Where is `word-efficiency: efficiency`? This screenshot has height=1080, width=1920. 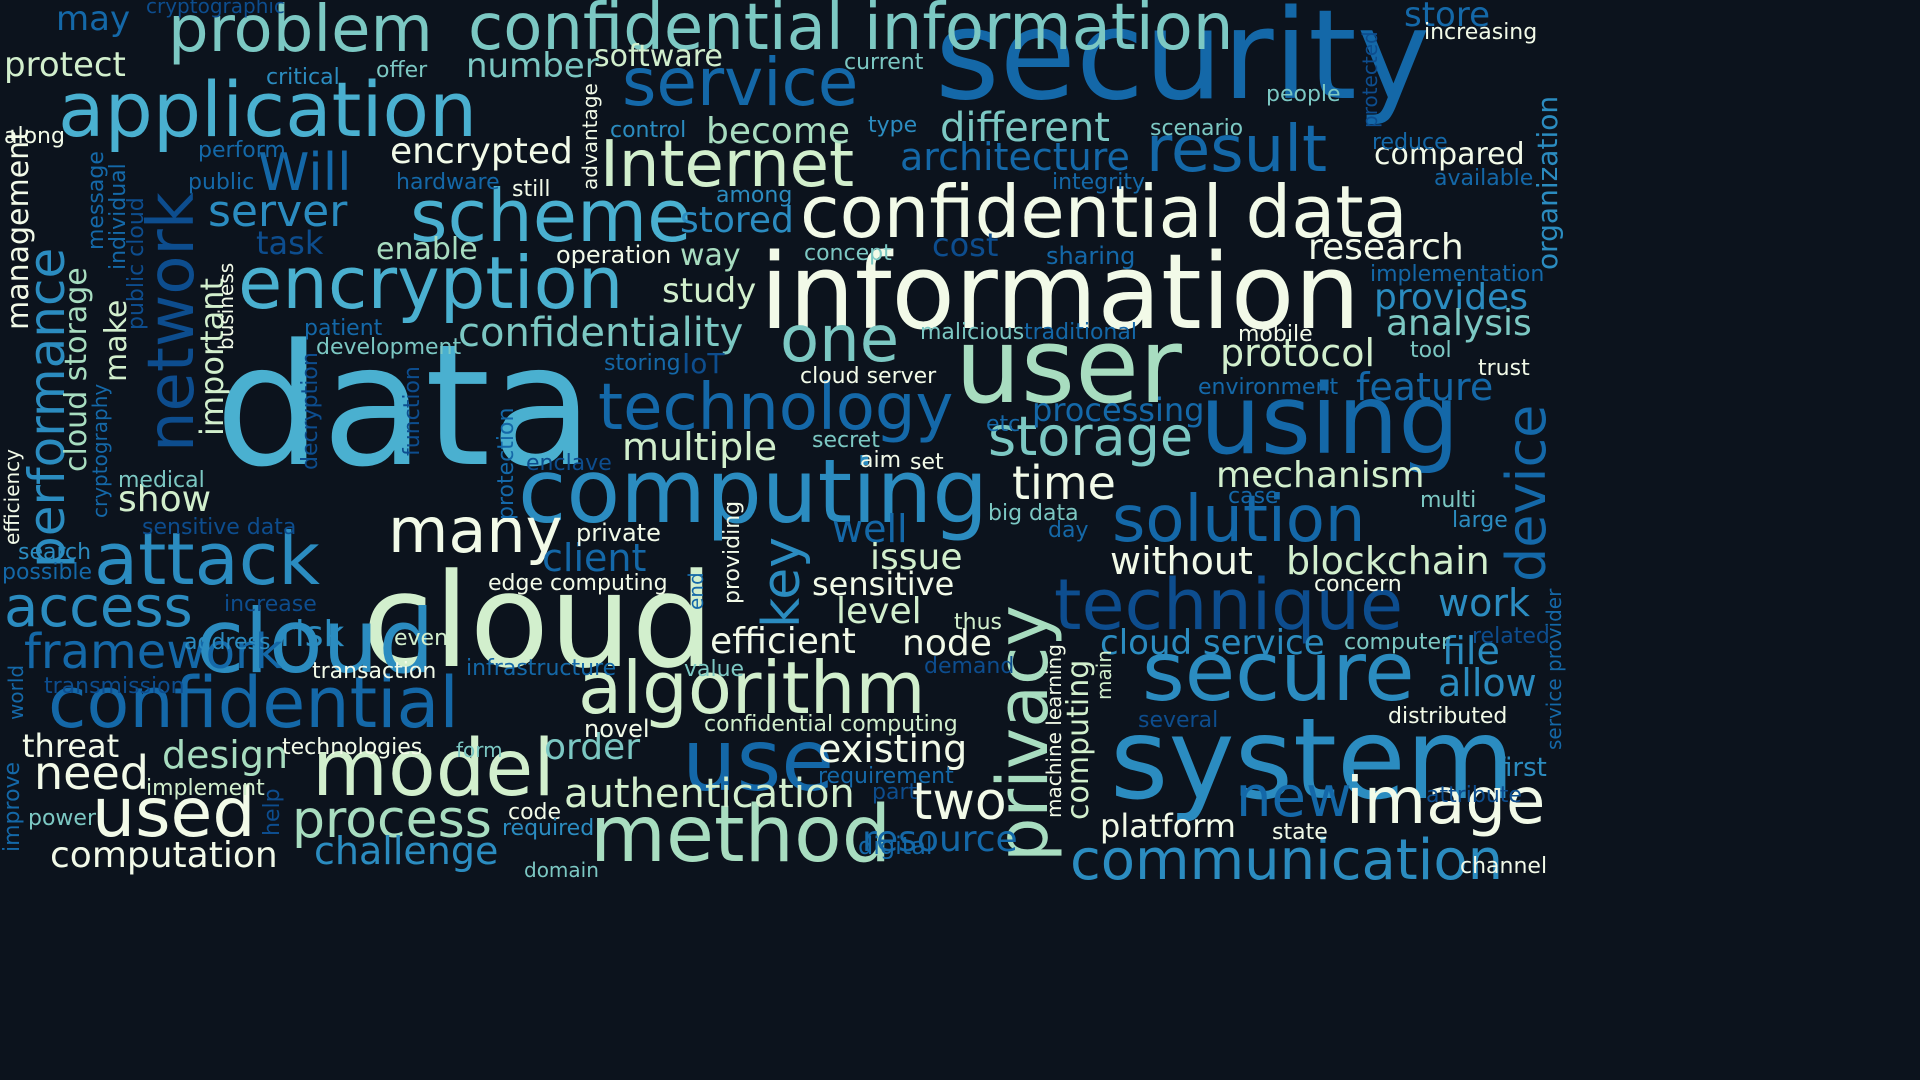 word-efficiency: efficiency is located at coordinates (12, 496).